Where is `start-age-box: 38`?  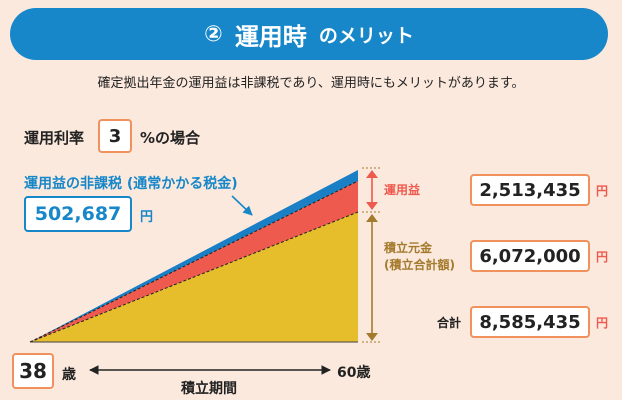 start-age-box: 38 is located at coordinates (33, 371).